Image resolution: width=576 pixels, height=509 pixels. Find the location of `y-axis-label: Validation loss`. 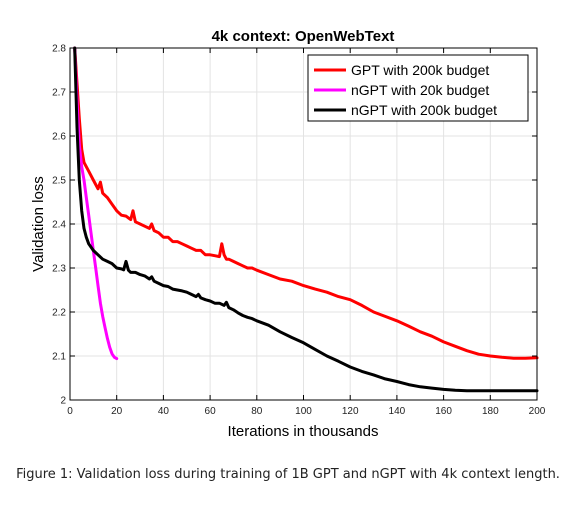

y-axis-label: Validation loss is located at coordinates (38, 224).